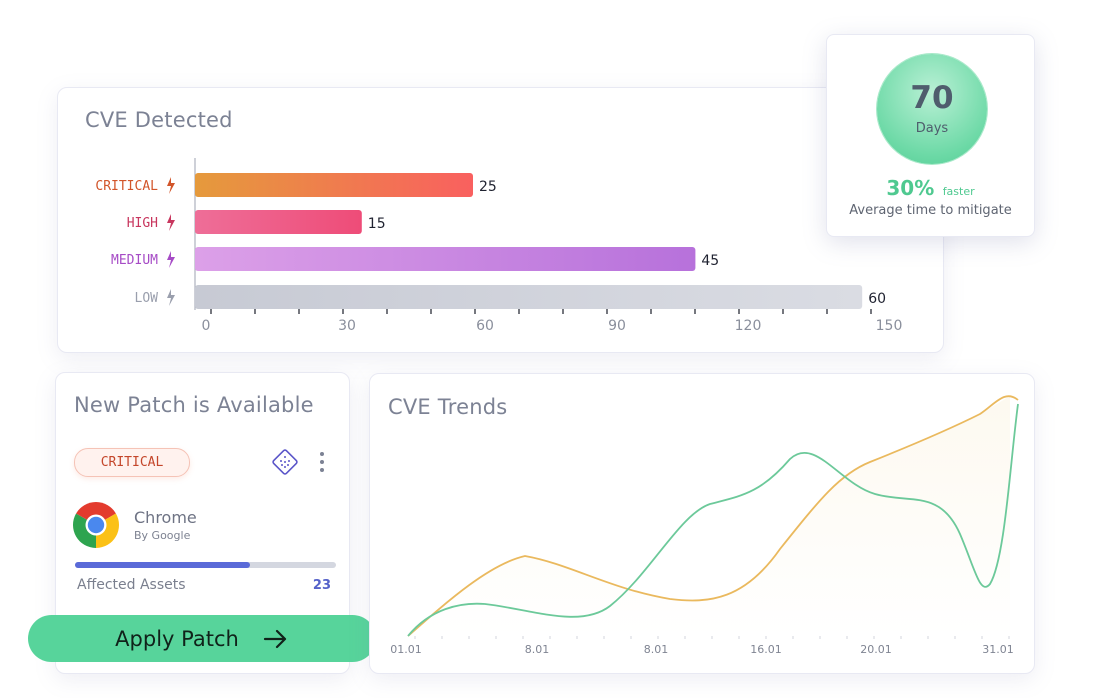 The width and height of the screenshot is (1117, 698). Describe the element at coordinates (322, 462) in the screenshot. I see `more-options-icon` at that location.